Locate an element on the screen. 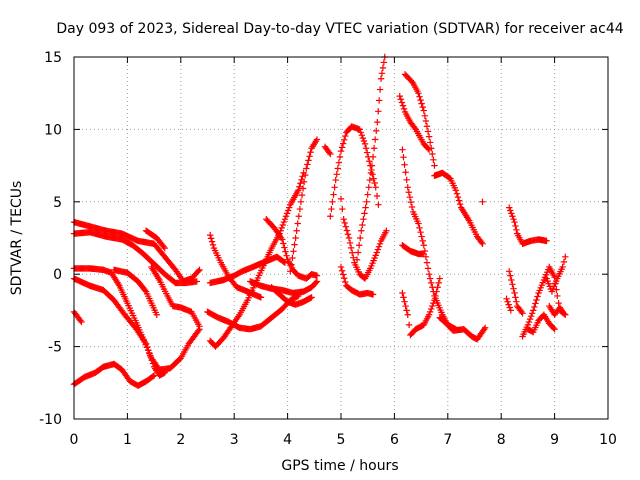  series-arc-n is located at coordinates (284, 287).